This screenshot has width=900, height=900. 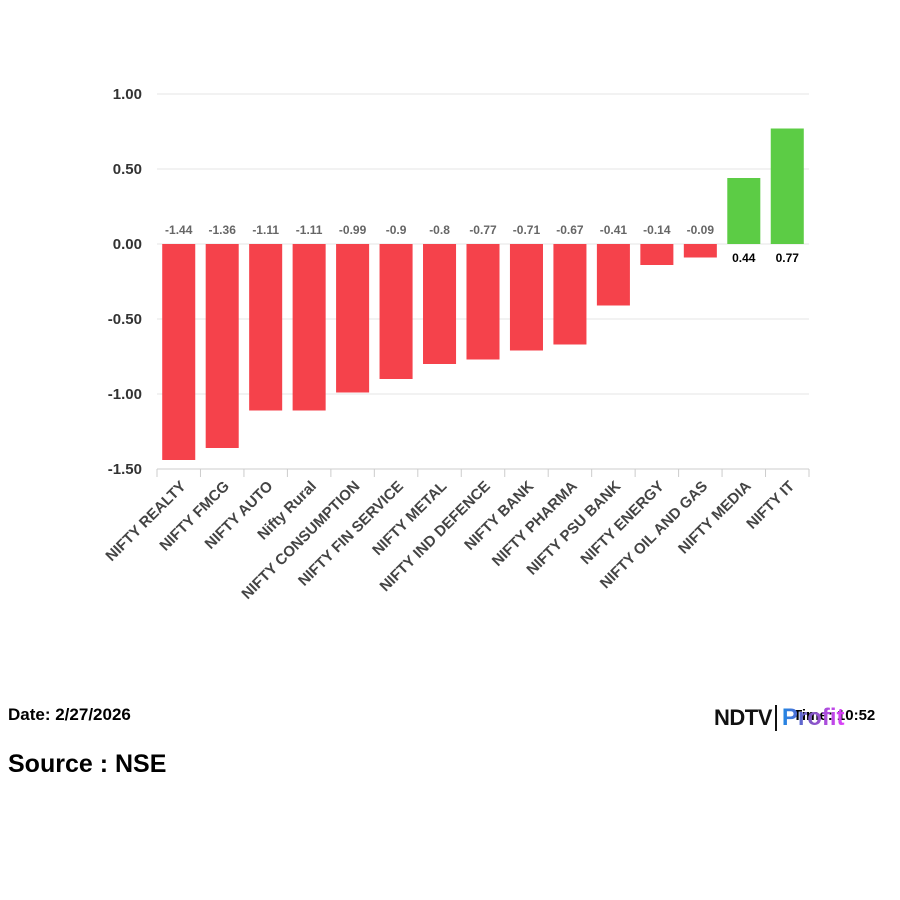 What do you see at coordinates (127, 169) in the screenshot?
I see `y-tick-label: 0.50` at bounding box center [127, 169].